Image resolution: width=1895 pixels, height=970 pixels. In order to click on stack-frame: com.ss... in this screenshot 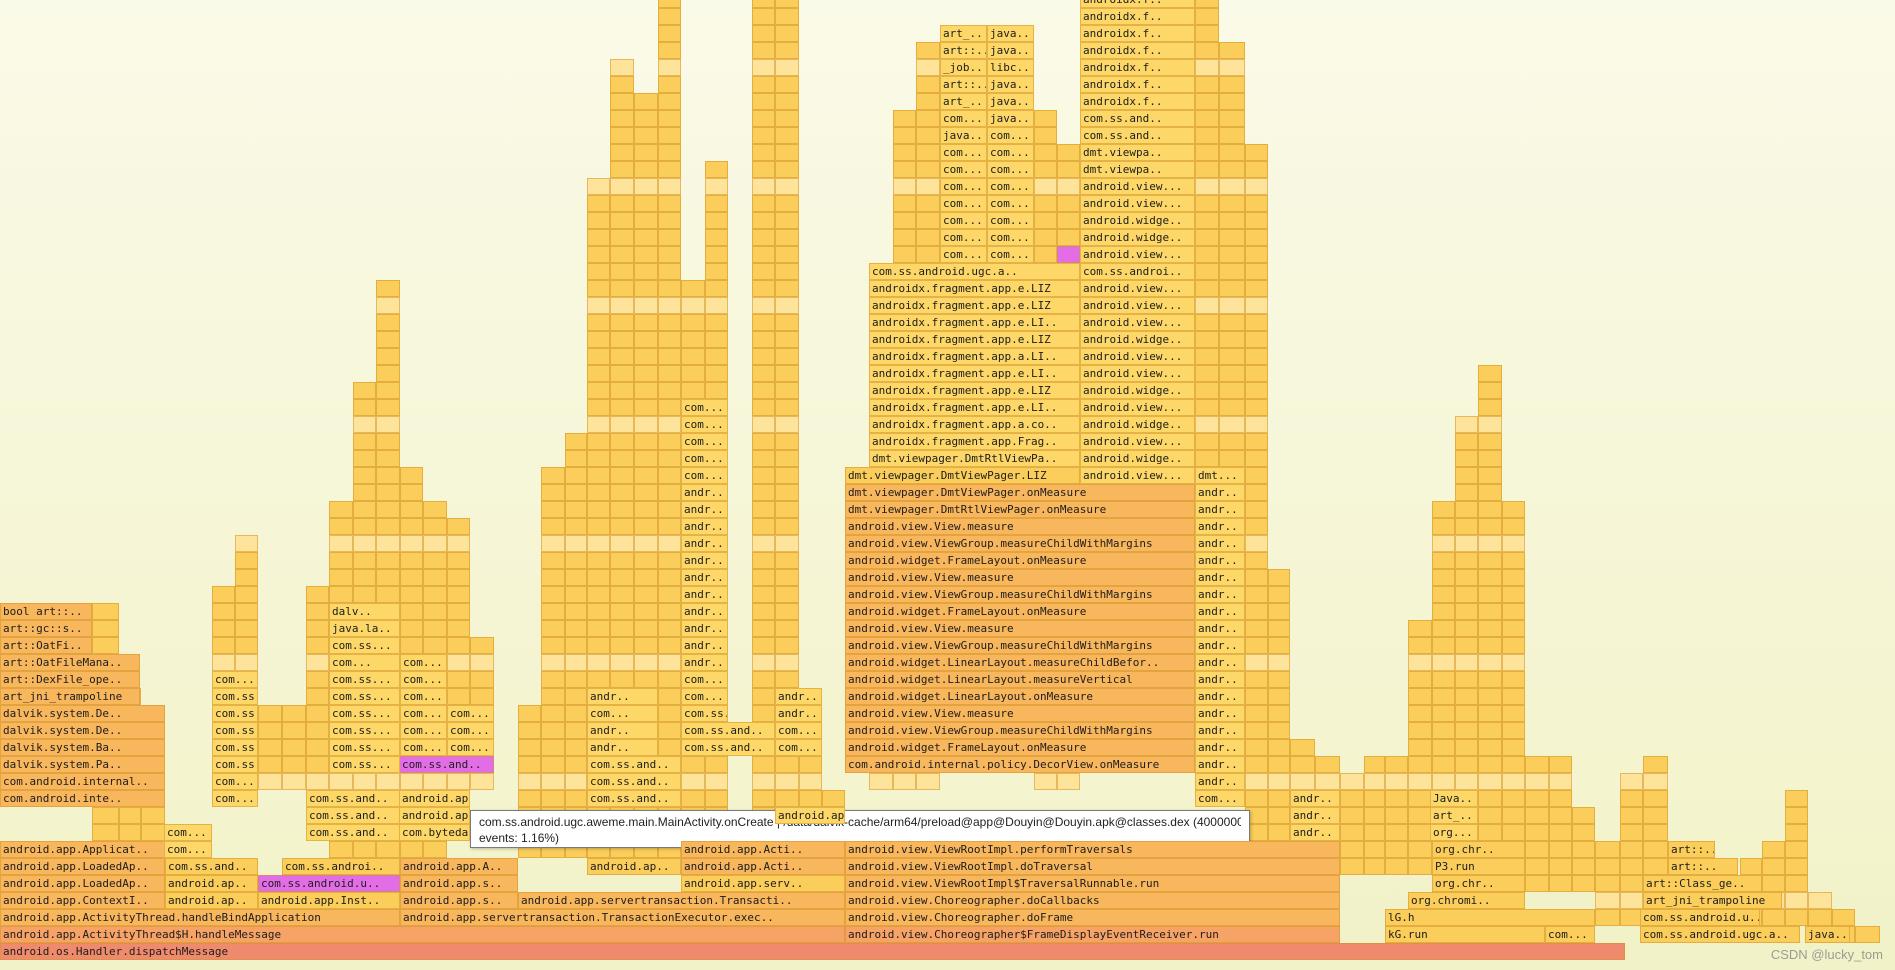, I will do `click(235, 764)`.